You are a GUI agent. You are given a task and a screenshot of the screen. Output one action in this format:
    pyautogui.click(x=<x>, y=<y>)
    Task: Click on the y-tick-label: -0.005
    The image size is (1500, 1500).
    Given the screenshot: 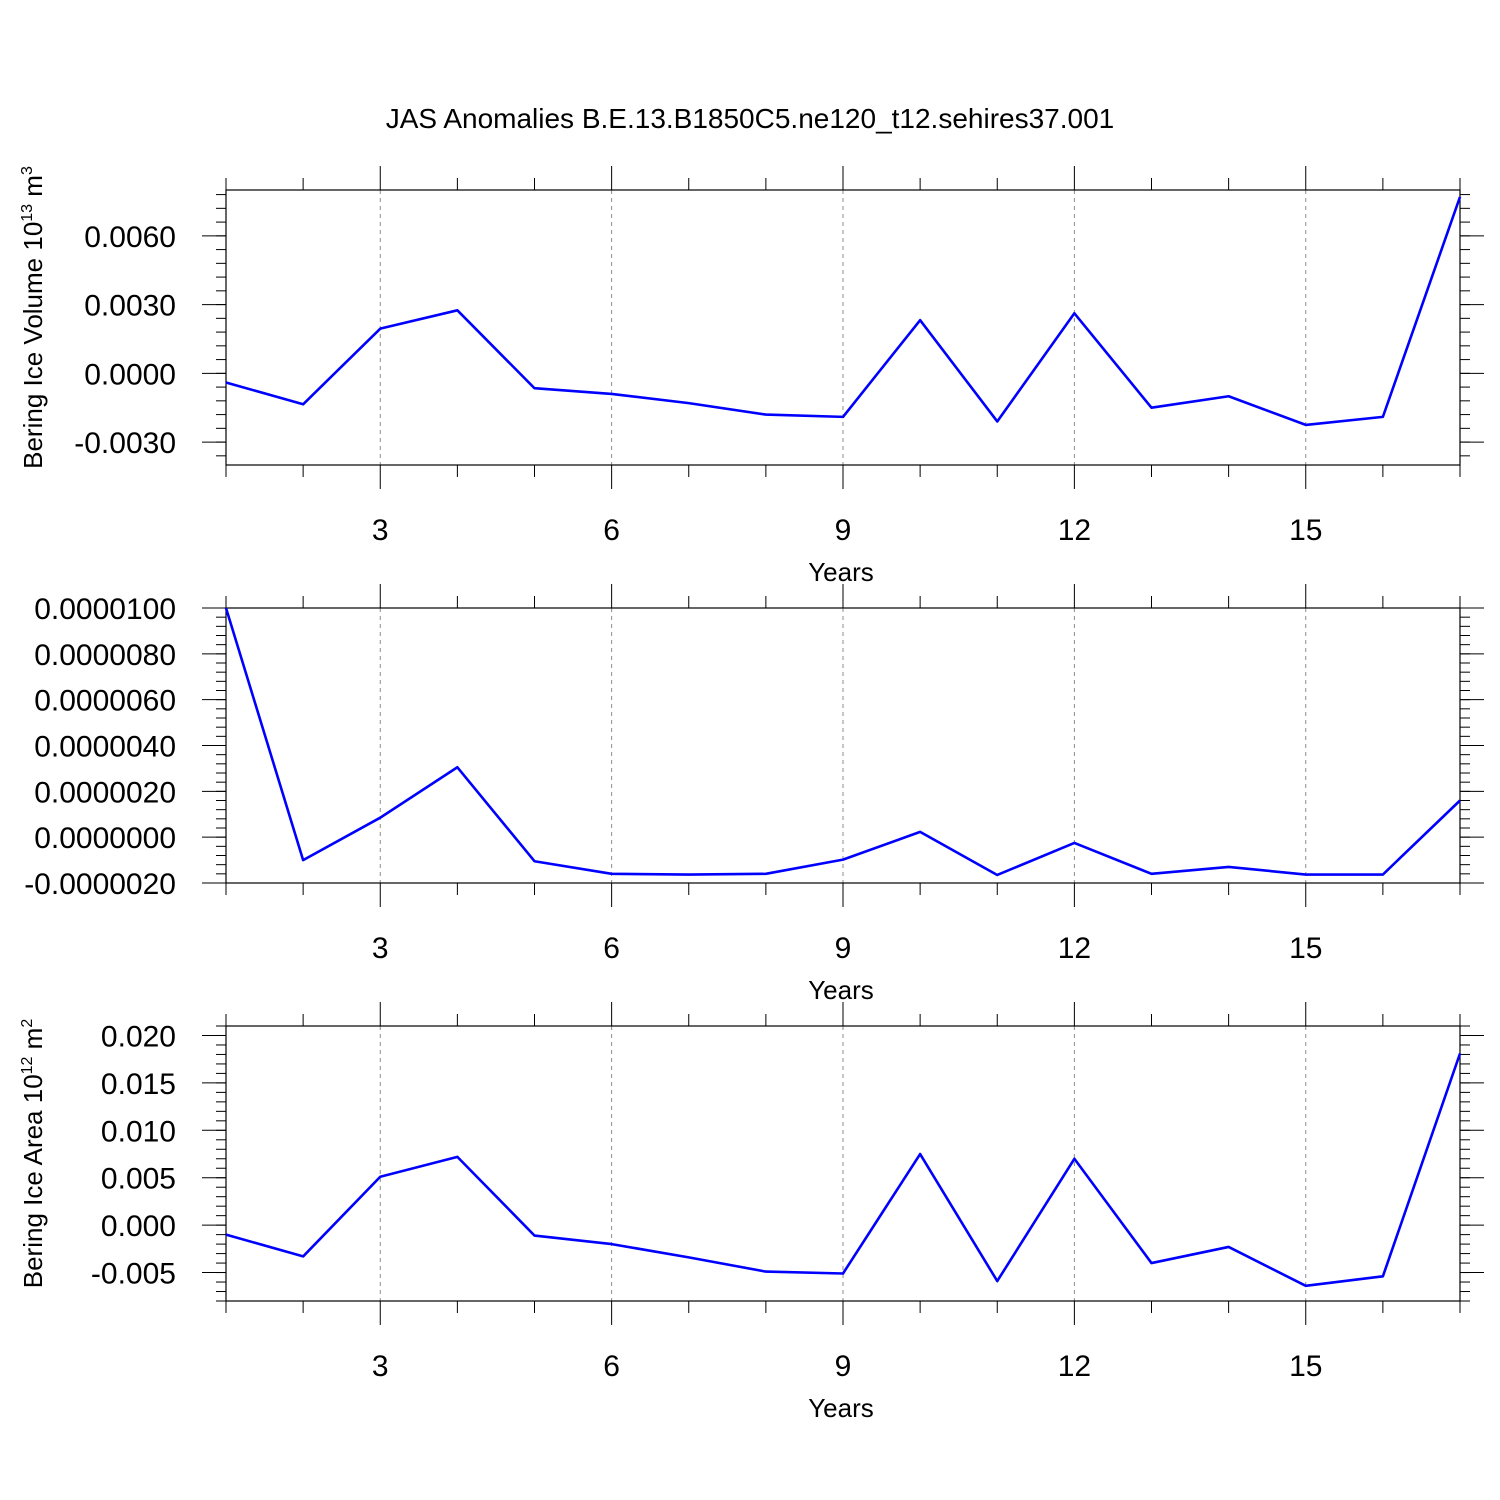 What is the action you would take?
    pyautogui.click(x=133, y=1274)
    